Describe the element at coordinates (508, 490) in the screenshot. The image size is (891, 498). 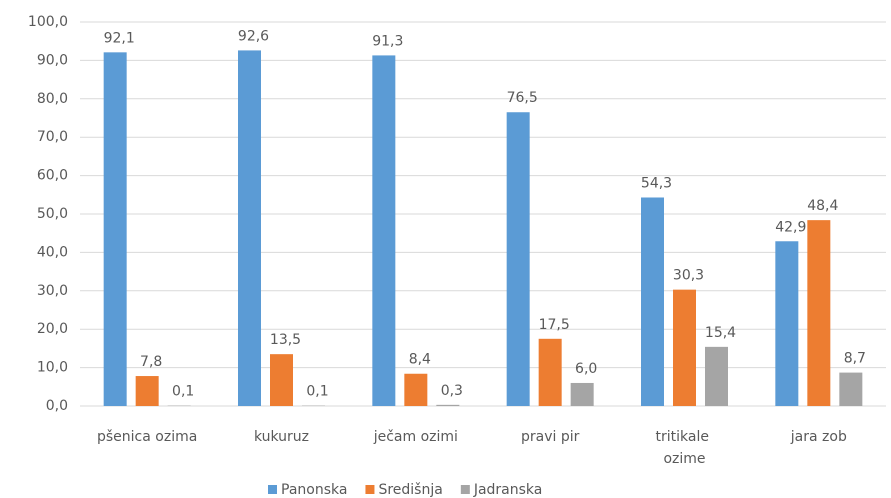
I see `legend-label: Jadranska` at that location.